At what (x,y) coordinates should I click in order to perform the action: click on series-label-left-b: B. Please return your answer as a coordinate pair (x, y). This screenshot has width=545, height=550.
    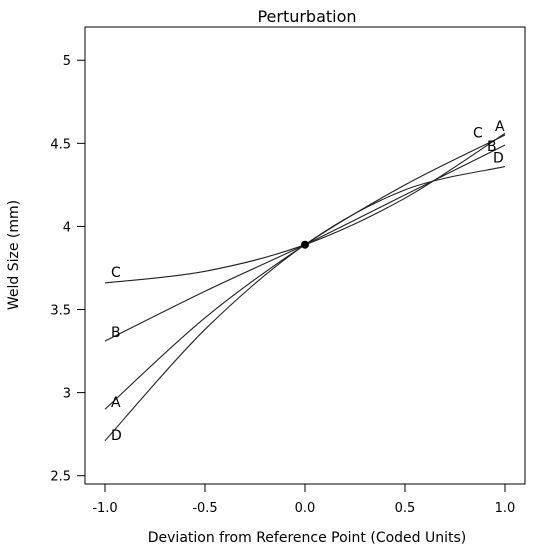
    Looking at the image, I should click on (116, 333).